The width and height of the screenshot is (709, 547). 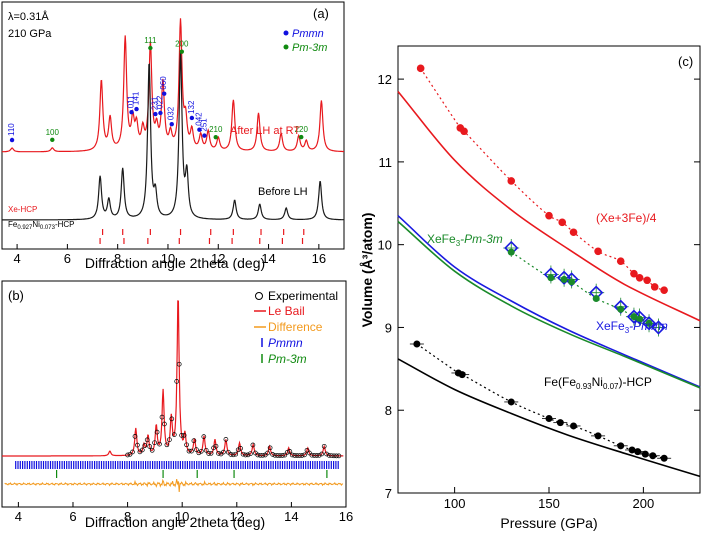 I want to click on panel-a-xtick-label: 8, so click(x=117, y=258).